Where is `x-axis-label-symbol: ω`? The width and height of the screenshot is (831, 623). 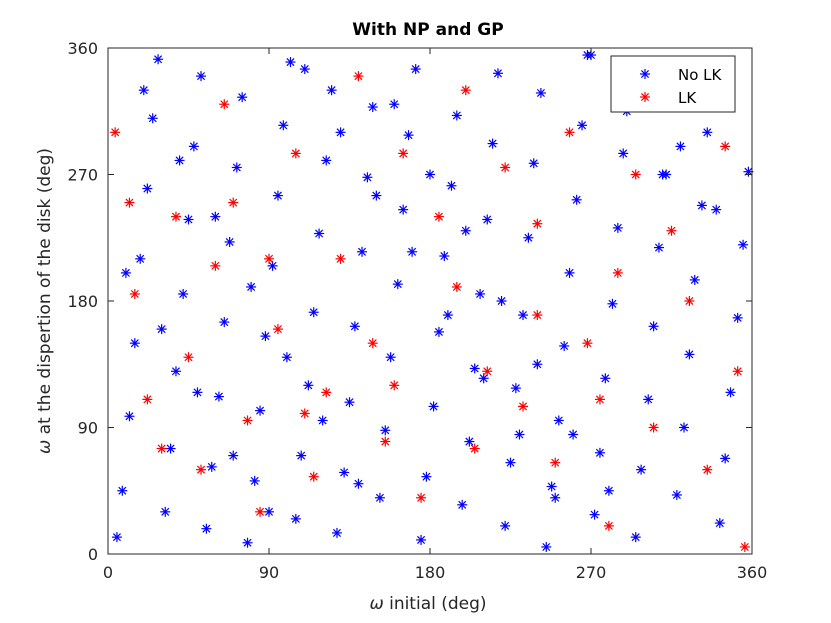 x-axis-label-symbol: ω is located at coordinates (376, 604).